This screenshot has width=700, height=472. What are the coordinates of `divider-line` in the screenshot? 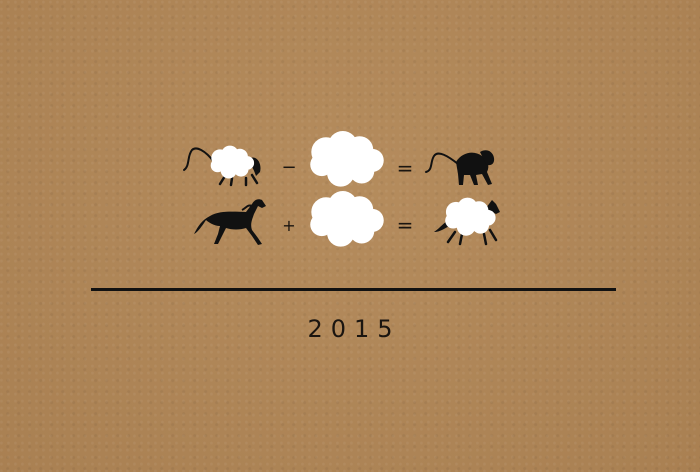 It's located at (353, 289).